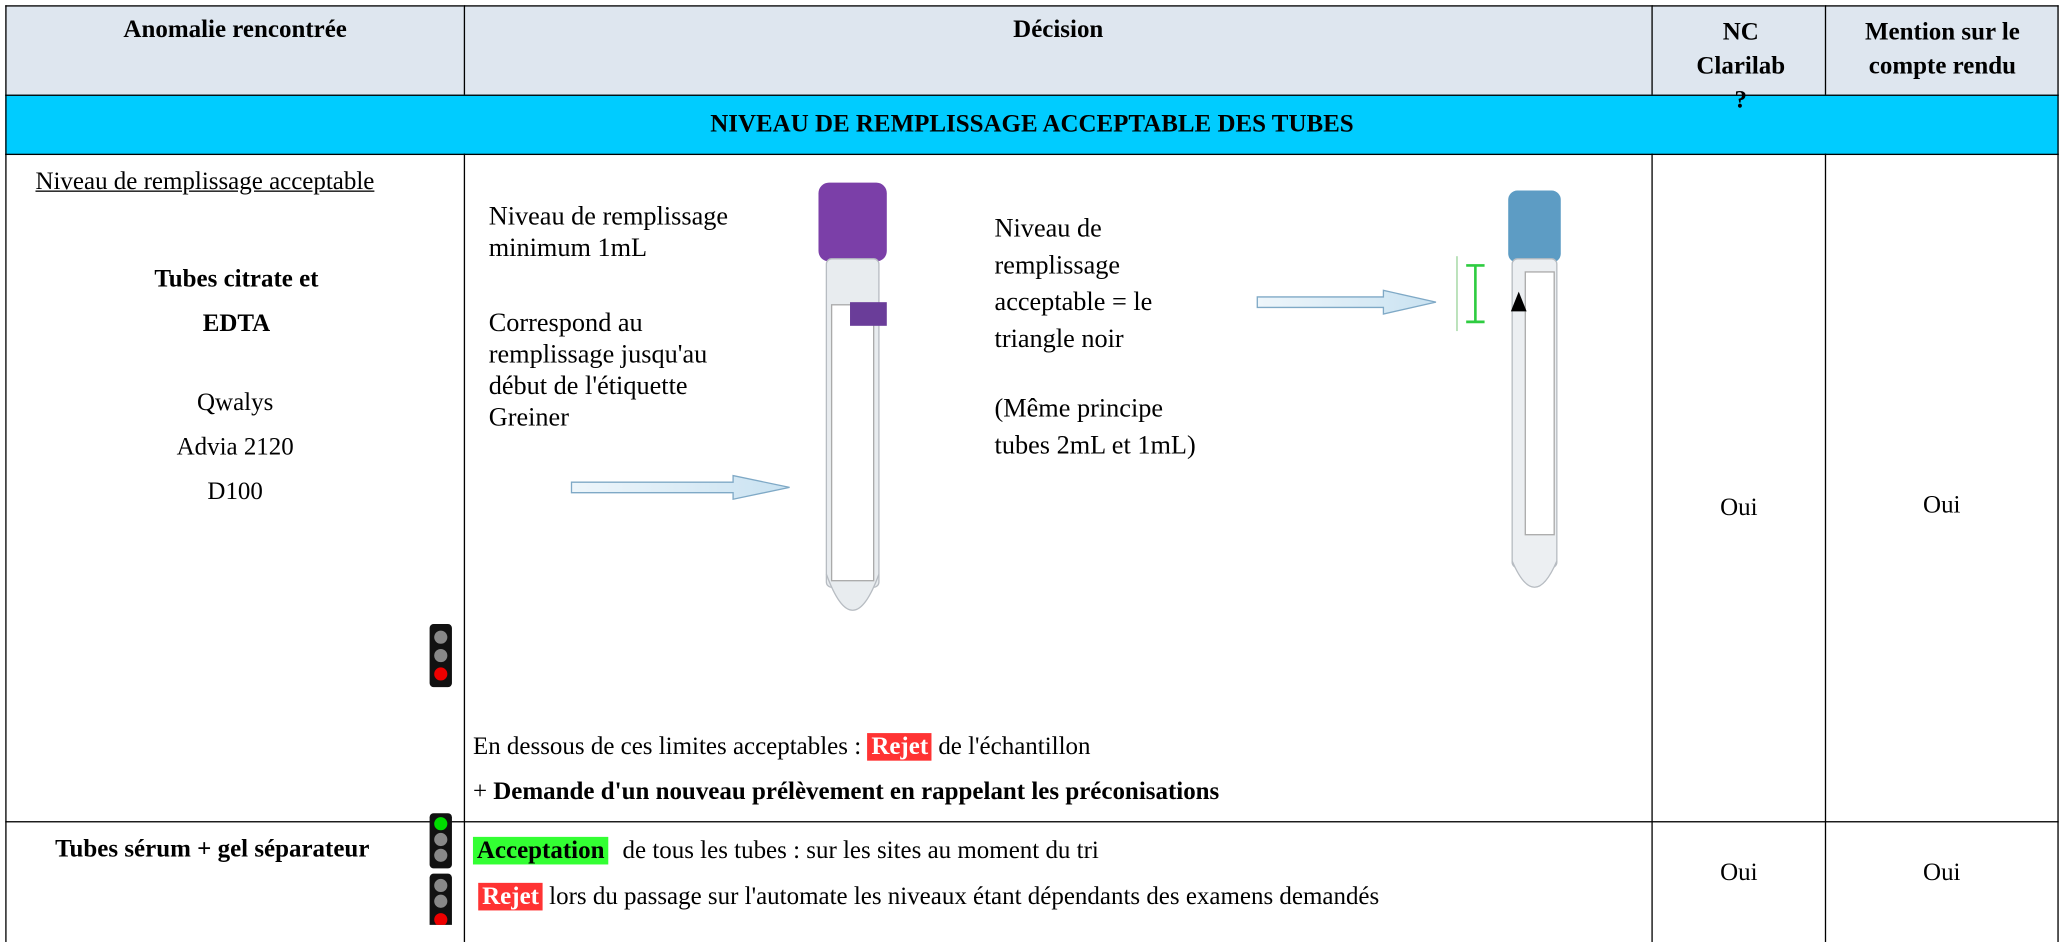 This screenshot has height=942, width=2060. I want to click on badge: Acceptation, so click(540, 850).